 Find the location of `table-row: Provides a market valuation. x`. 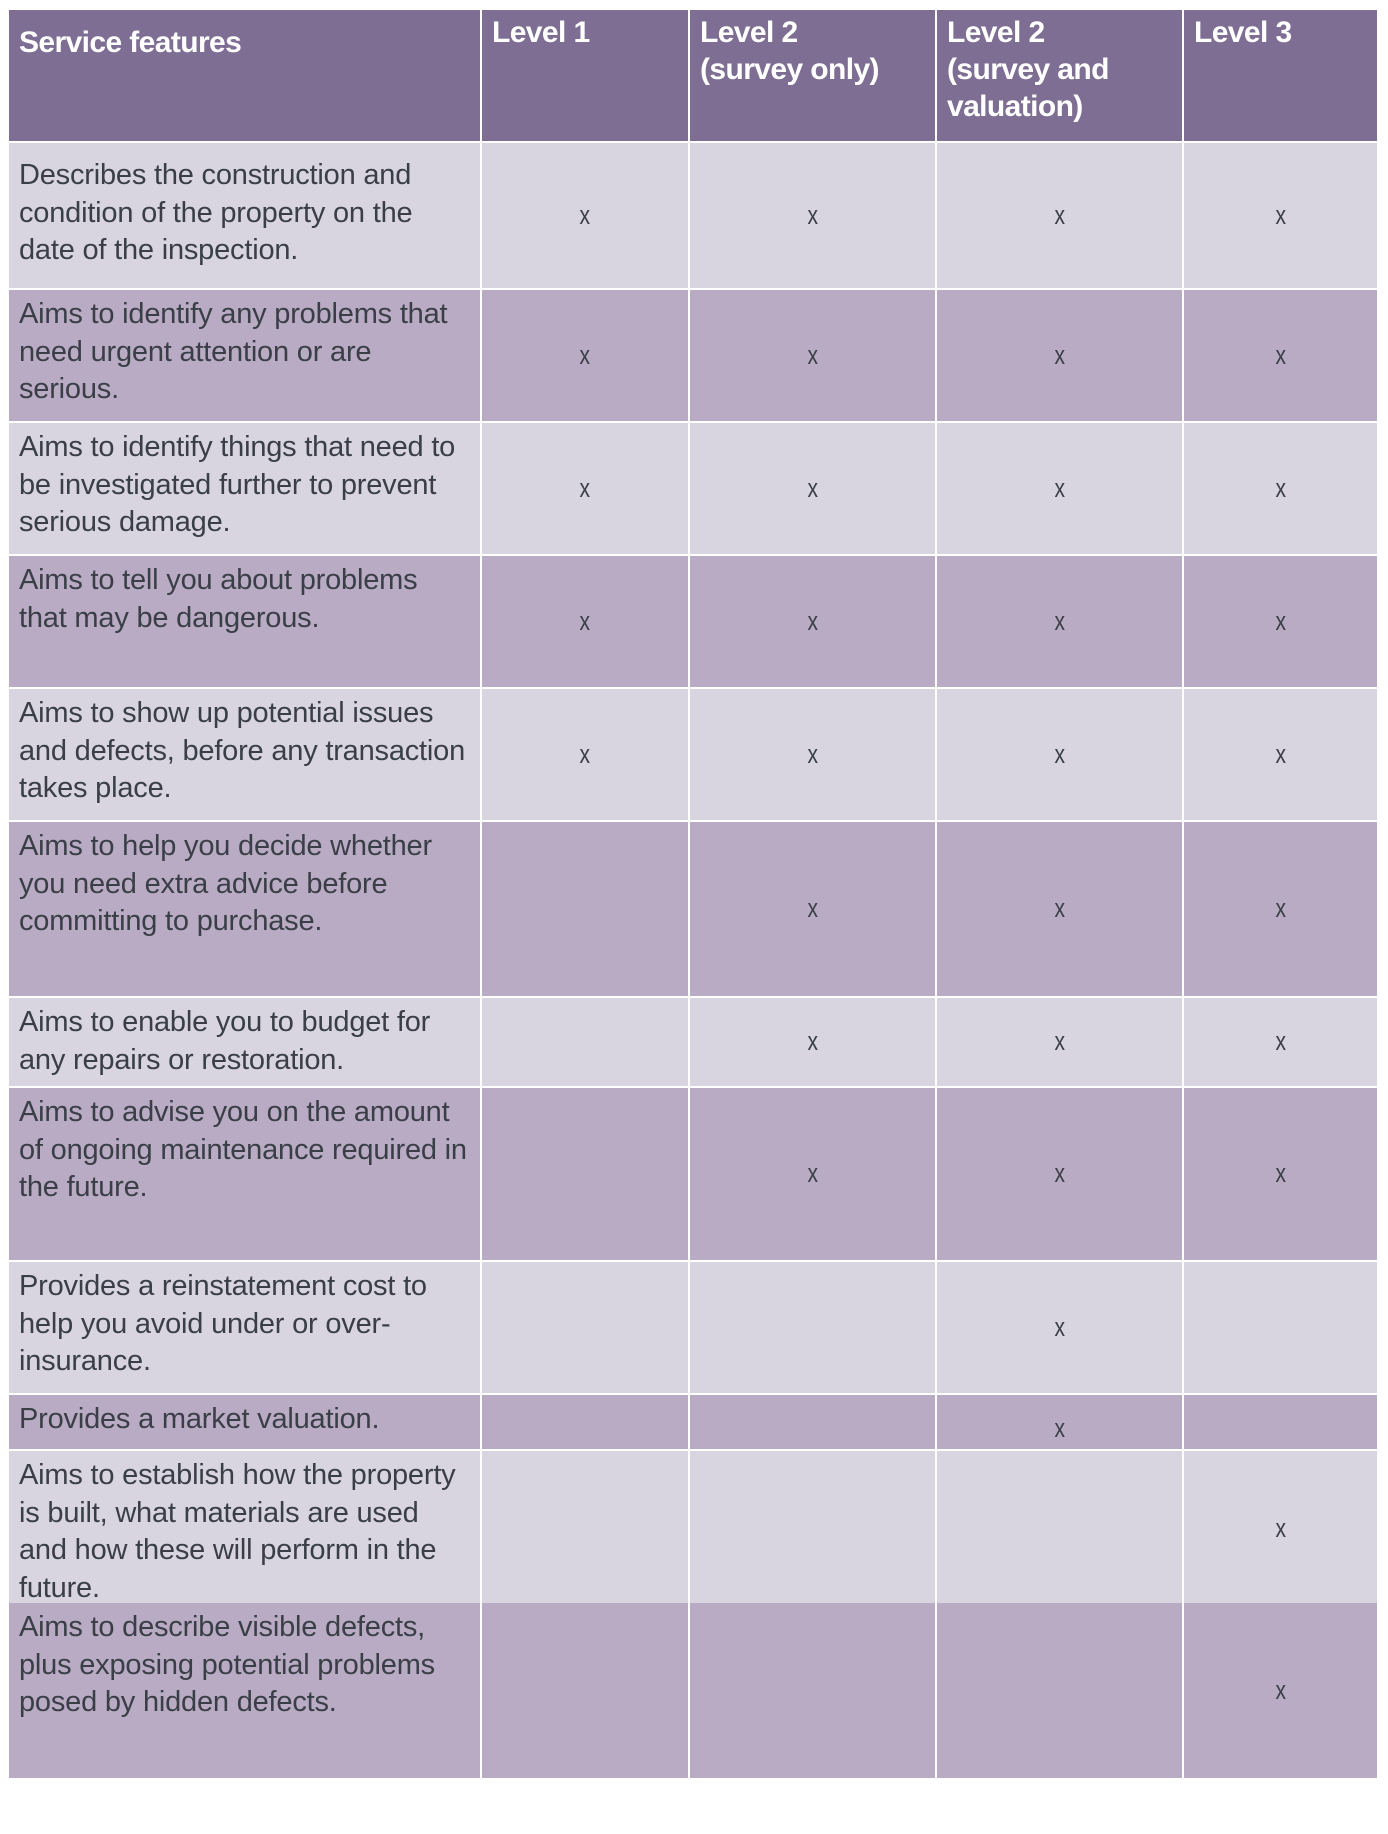

table-row: Provides a market valuation. x is located at coordinates (693, 1422).